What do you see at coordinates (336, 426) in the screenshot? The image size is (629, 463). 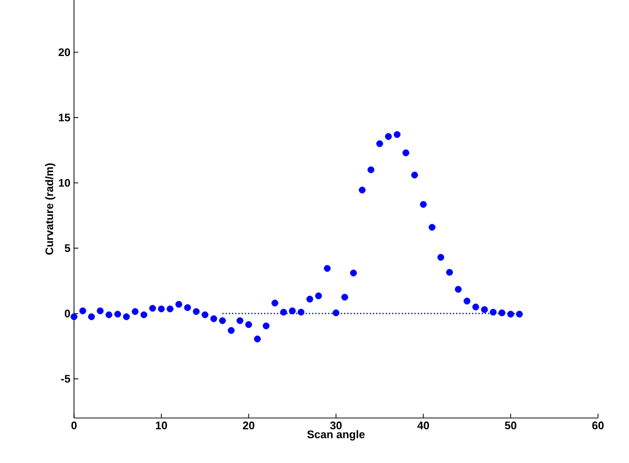 I see `x-tick-label: 30` at bounding box center [336, 426].